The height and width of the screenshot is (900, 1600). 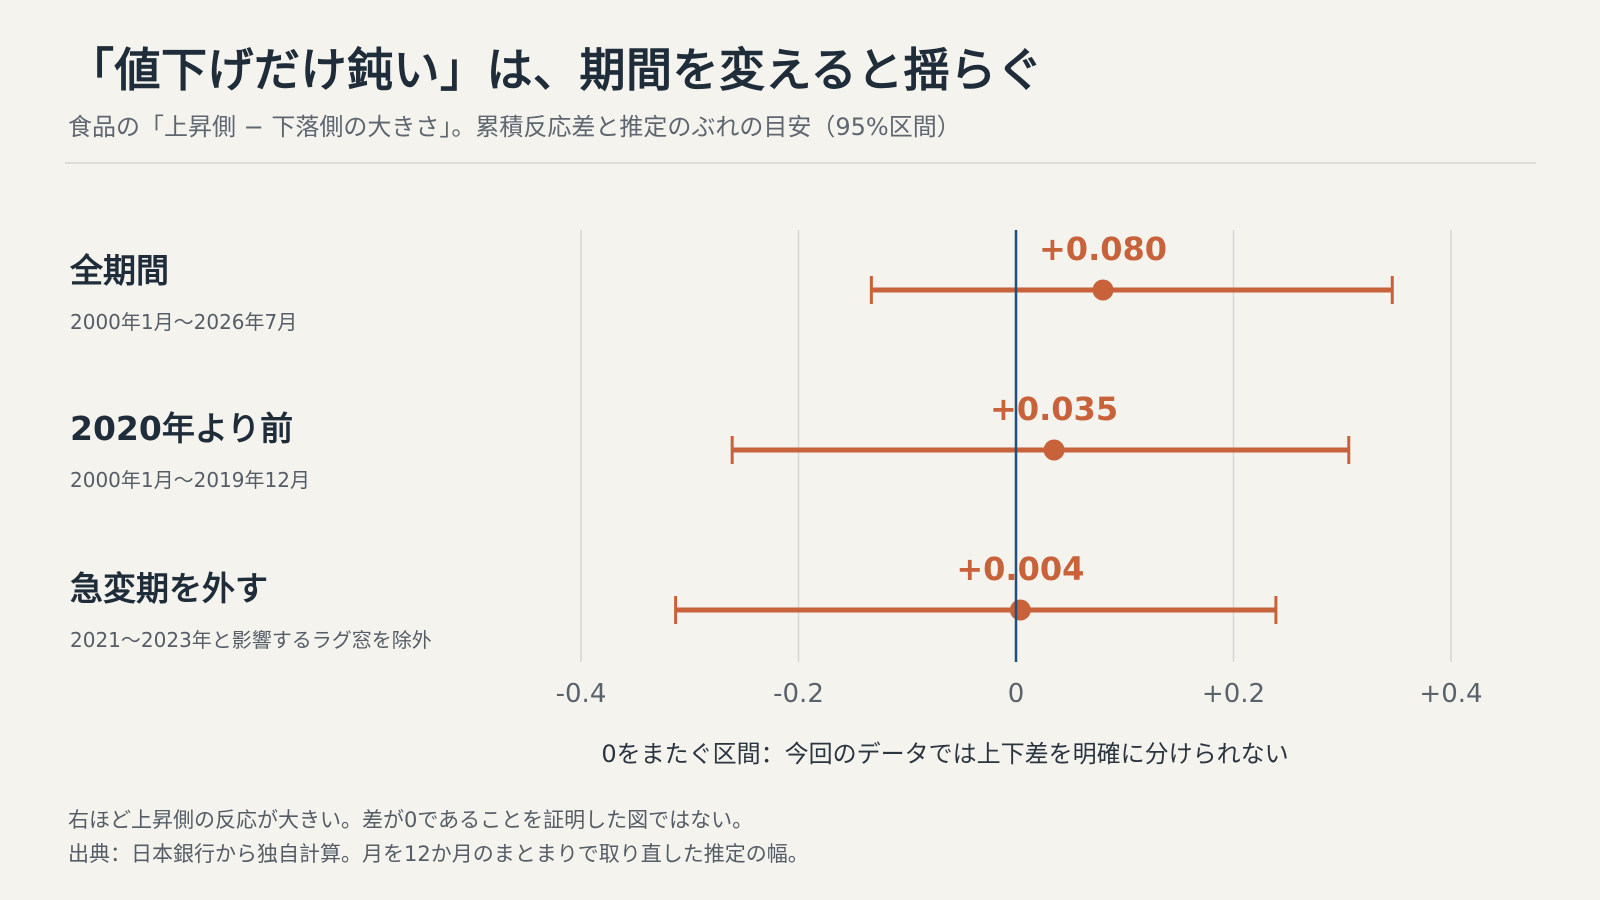 What do you see at coordinates (1054, 409) in the screenshot?
I see `estimate-label: +0.035` at bounding box center [1054, 409].